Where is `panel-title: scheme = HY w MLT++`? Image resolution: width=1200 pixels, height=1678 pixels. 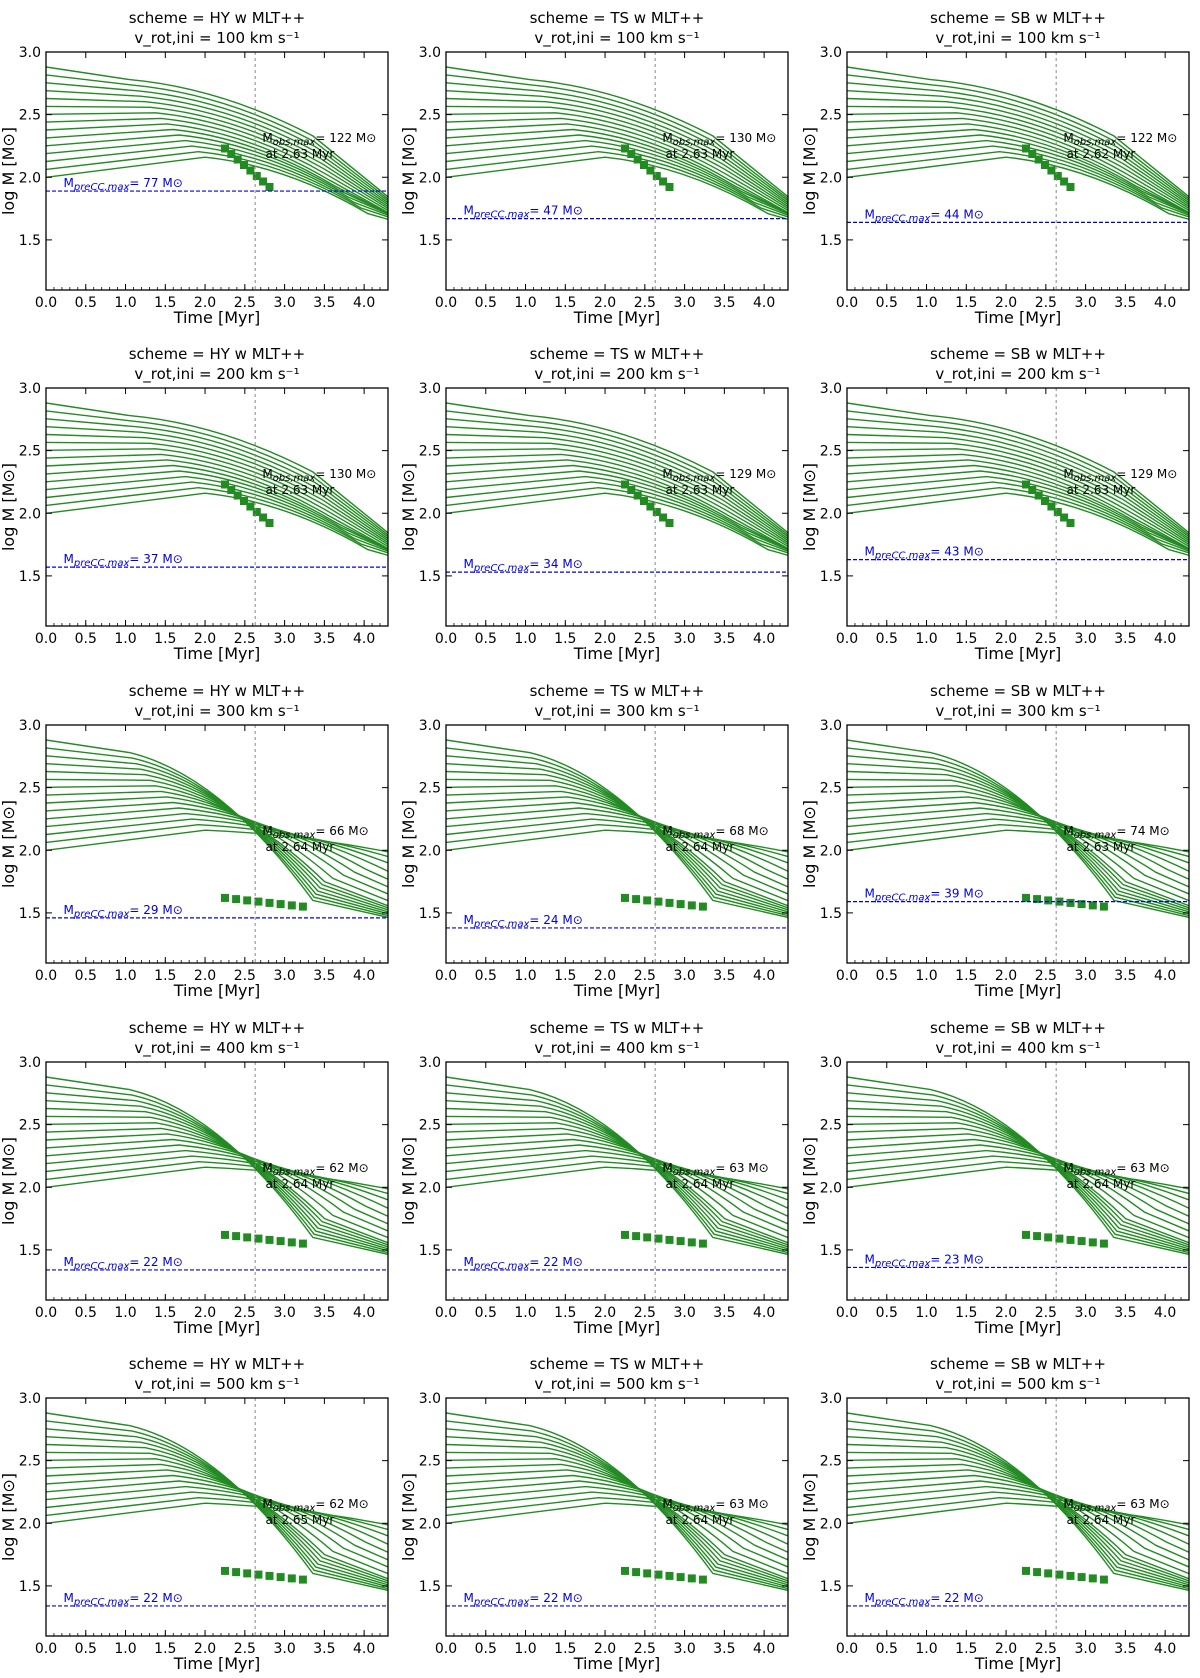
panel-title: scheme = HY w MLT++ is located at coordinates (217, 1028).